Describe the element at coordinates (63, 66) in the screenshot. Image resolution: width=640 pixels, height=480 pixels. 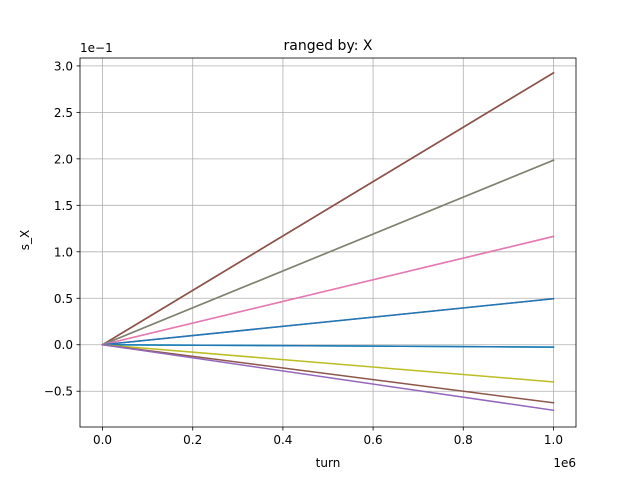
I see `y-tick-label: 3.0` at that location.